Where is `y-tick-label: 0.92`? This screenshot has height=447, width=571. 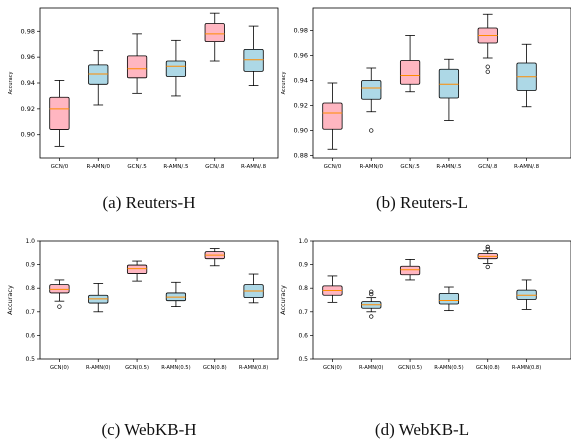
y-tick-label: 0.92 is located at coordinates (301, 106).